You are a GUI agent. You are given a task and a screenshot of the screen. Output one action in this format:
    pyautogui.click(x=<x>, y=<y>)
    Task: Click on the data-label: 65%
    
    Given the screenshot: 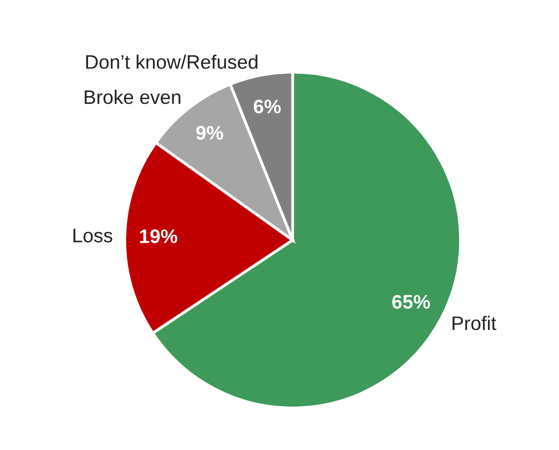 What is the action you would take?
    pyautogui.click(x=411, y=301)
    